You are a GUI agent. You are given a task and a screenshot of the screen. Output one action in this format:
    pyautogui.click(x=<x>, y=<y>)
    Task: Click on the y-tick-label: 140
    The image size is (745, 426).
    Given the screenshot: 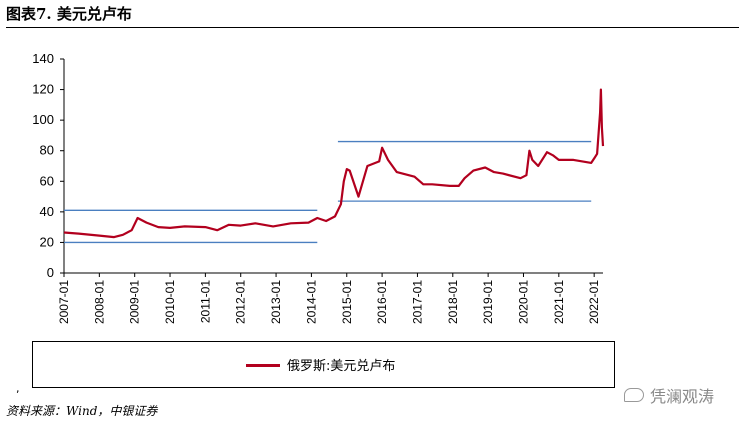 What is the action you would take?
    pyautogui.click(x=43, y=58)
    